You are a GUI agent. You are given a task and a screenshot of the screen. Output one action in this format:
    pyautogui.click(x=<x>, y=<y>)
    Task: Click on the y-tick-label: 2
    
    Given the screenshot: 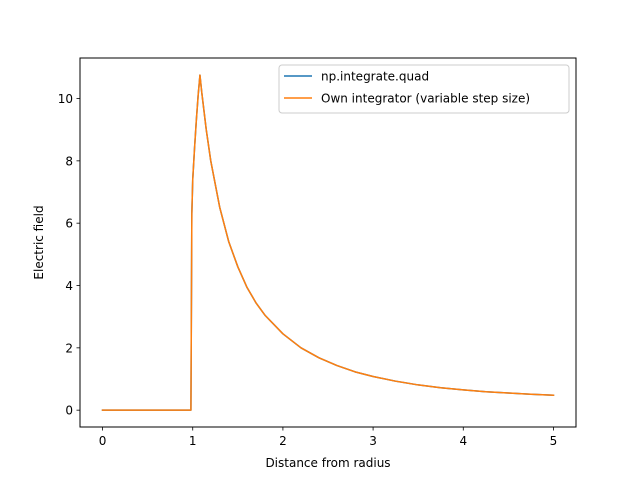 What is the action you would take?
    pyautogui.click(x=69, y=348)
    